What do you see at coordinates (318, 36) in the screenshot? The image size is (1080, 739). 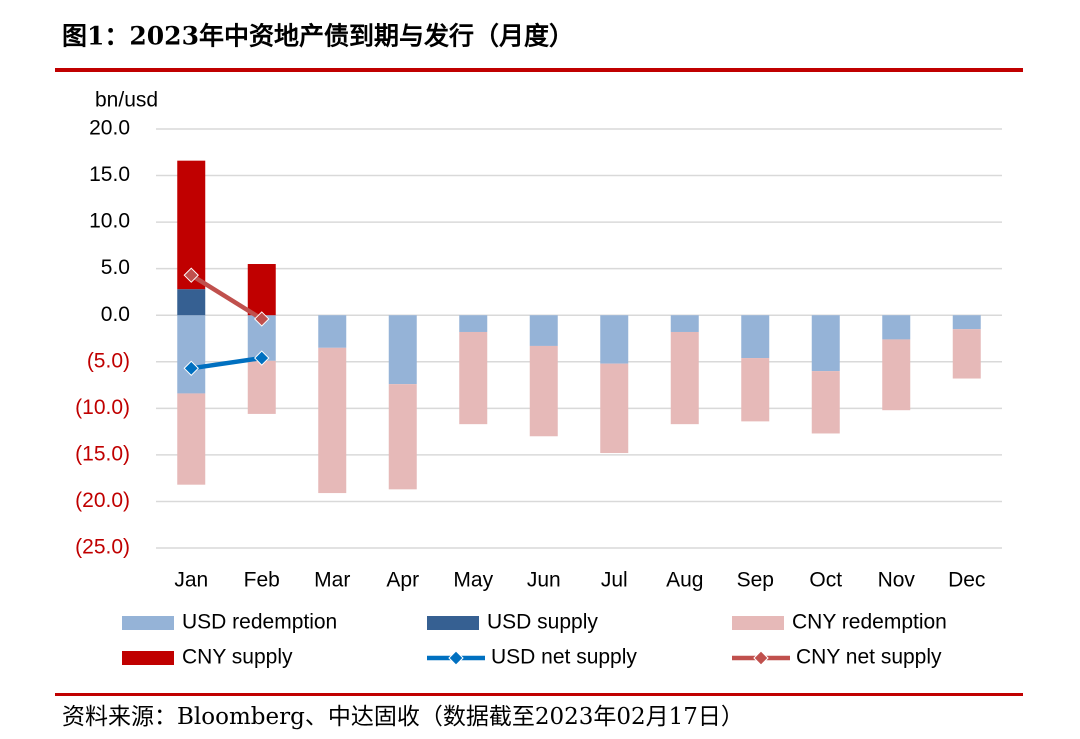 I see `chart-title: 图1：2023年中资地产债到期与发行（月度）` at bounding box center [318, 36].